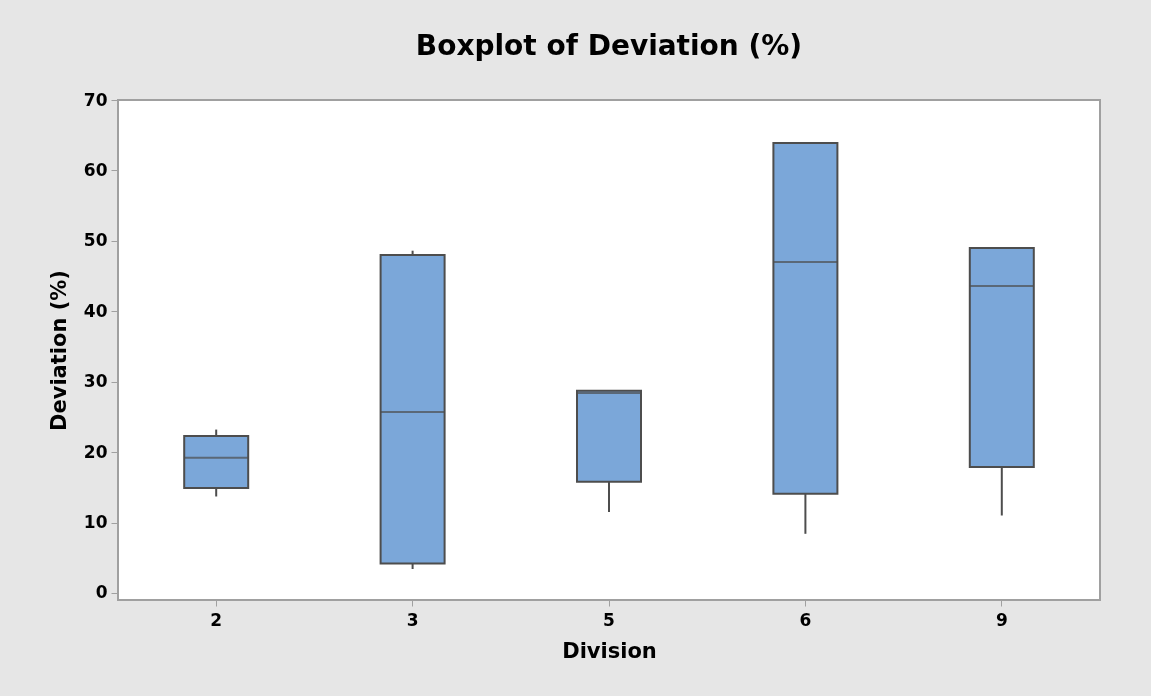 The height and width of the screenshot is (696, 1151). I want to click on y-tick-label: 0, so click(101, 592).